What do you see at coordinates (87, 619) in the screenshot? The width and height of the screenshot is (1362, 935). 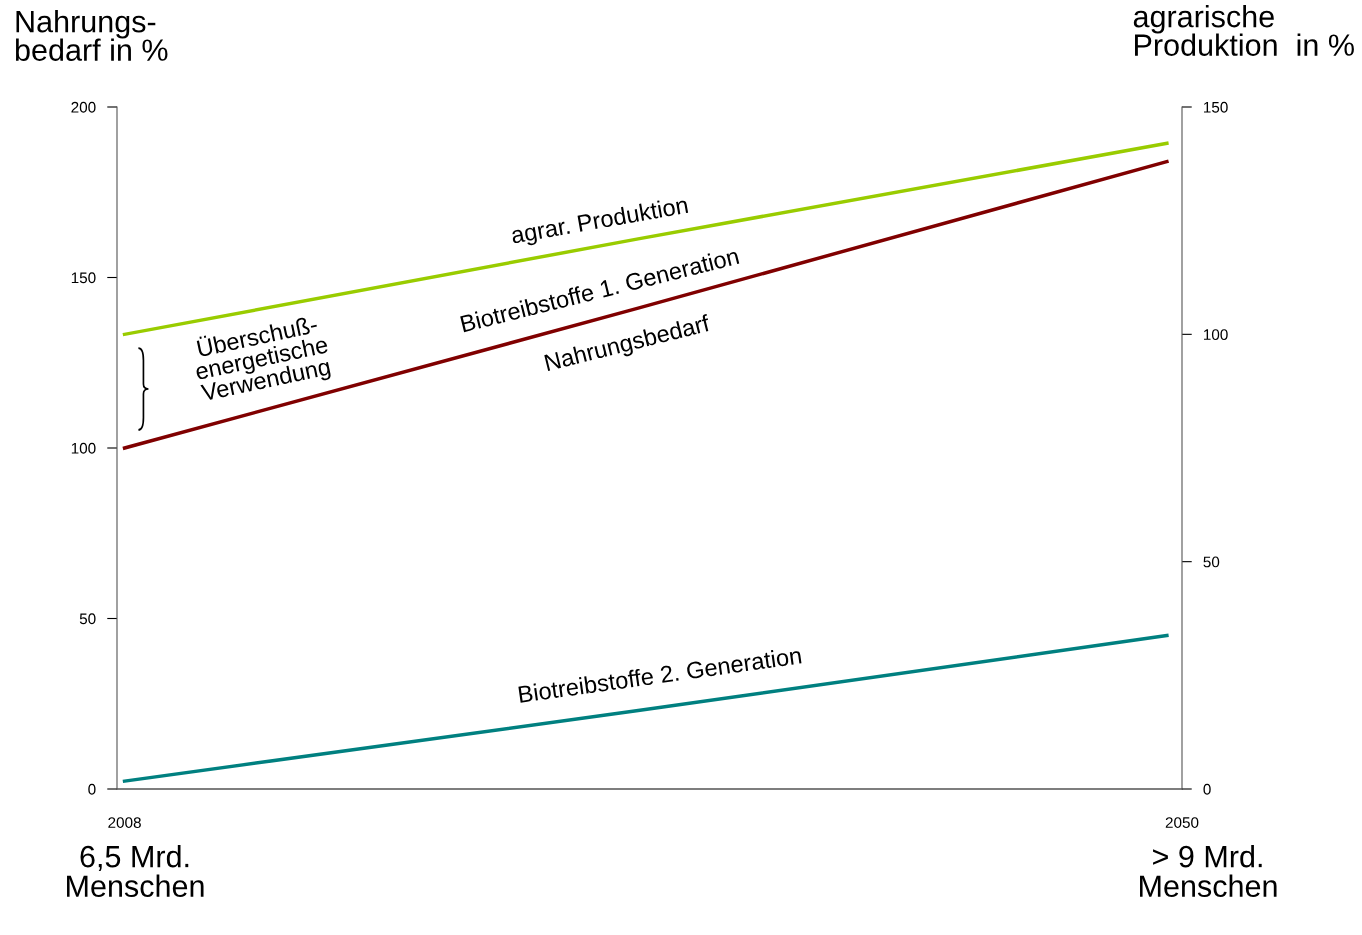 I see `y-tick-label: 50` at bounding box center [87, 619].